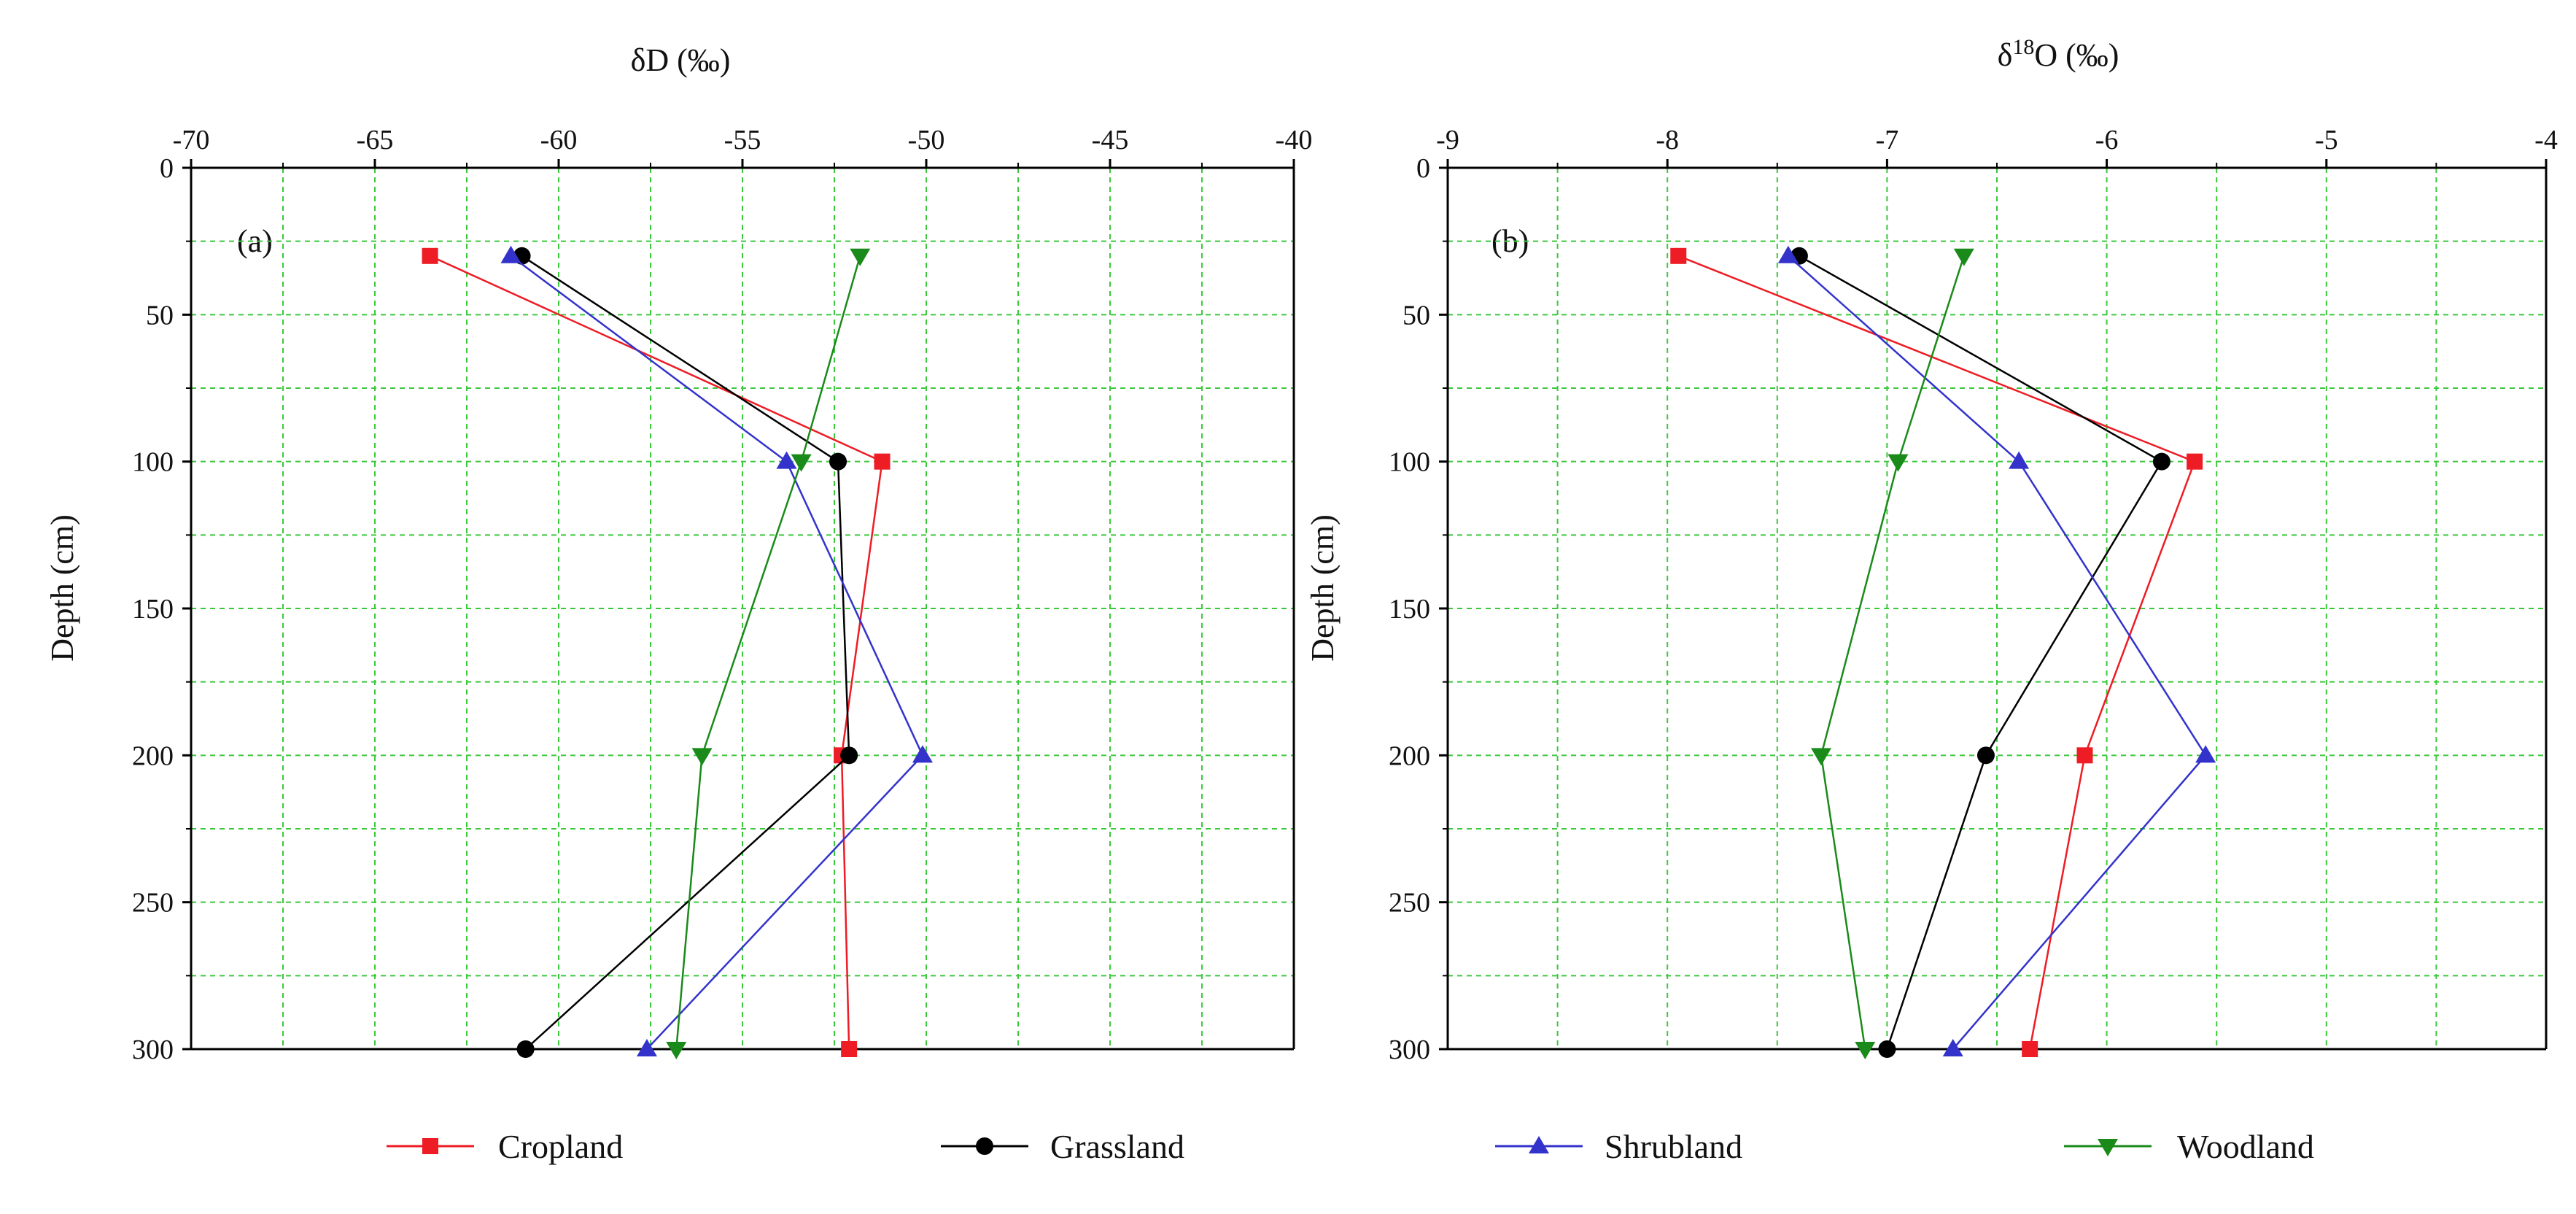  Describe the element at coordinates (430, 1146) in the screenshot. I see `legend-cropland-marker` at that location.